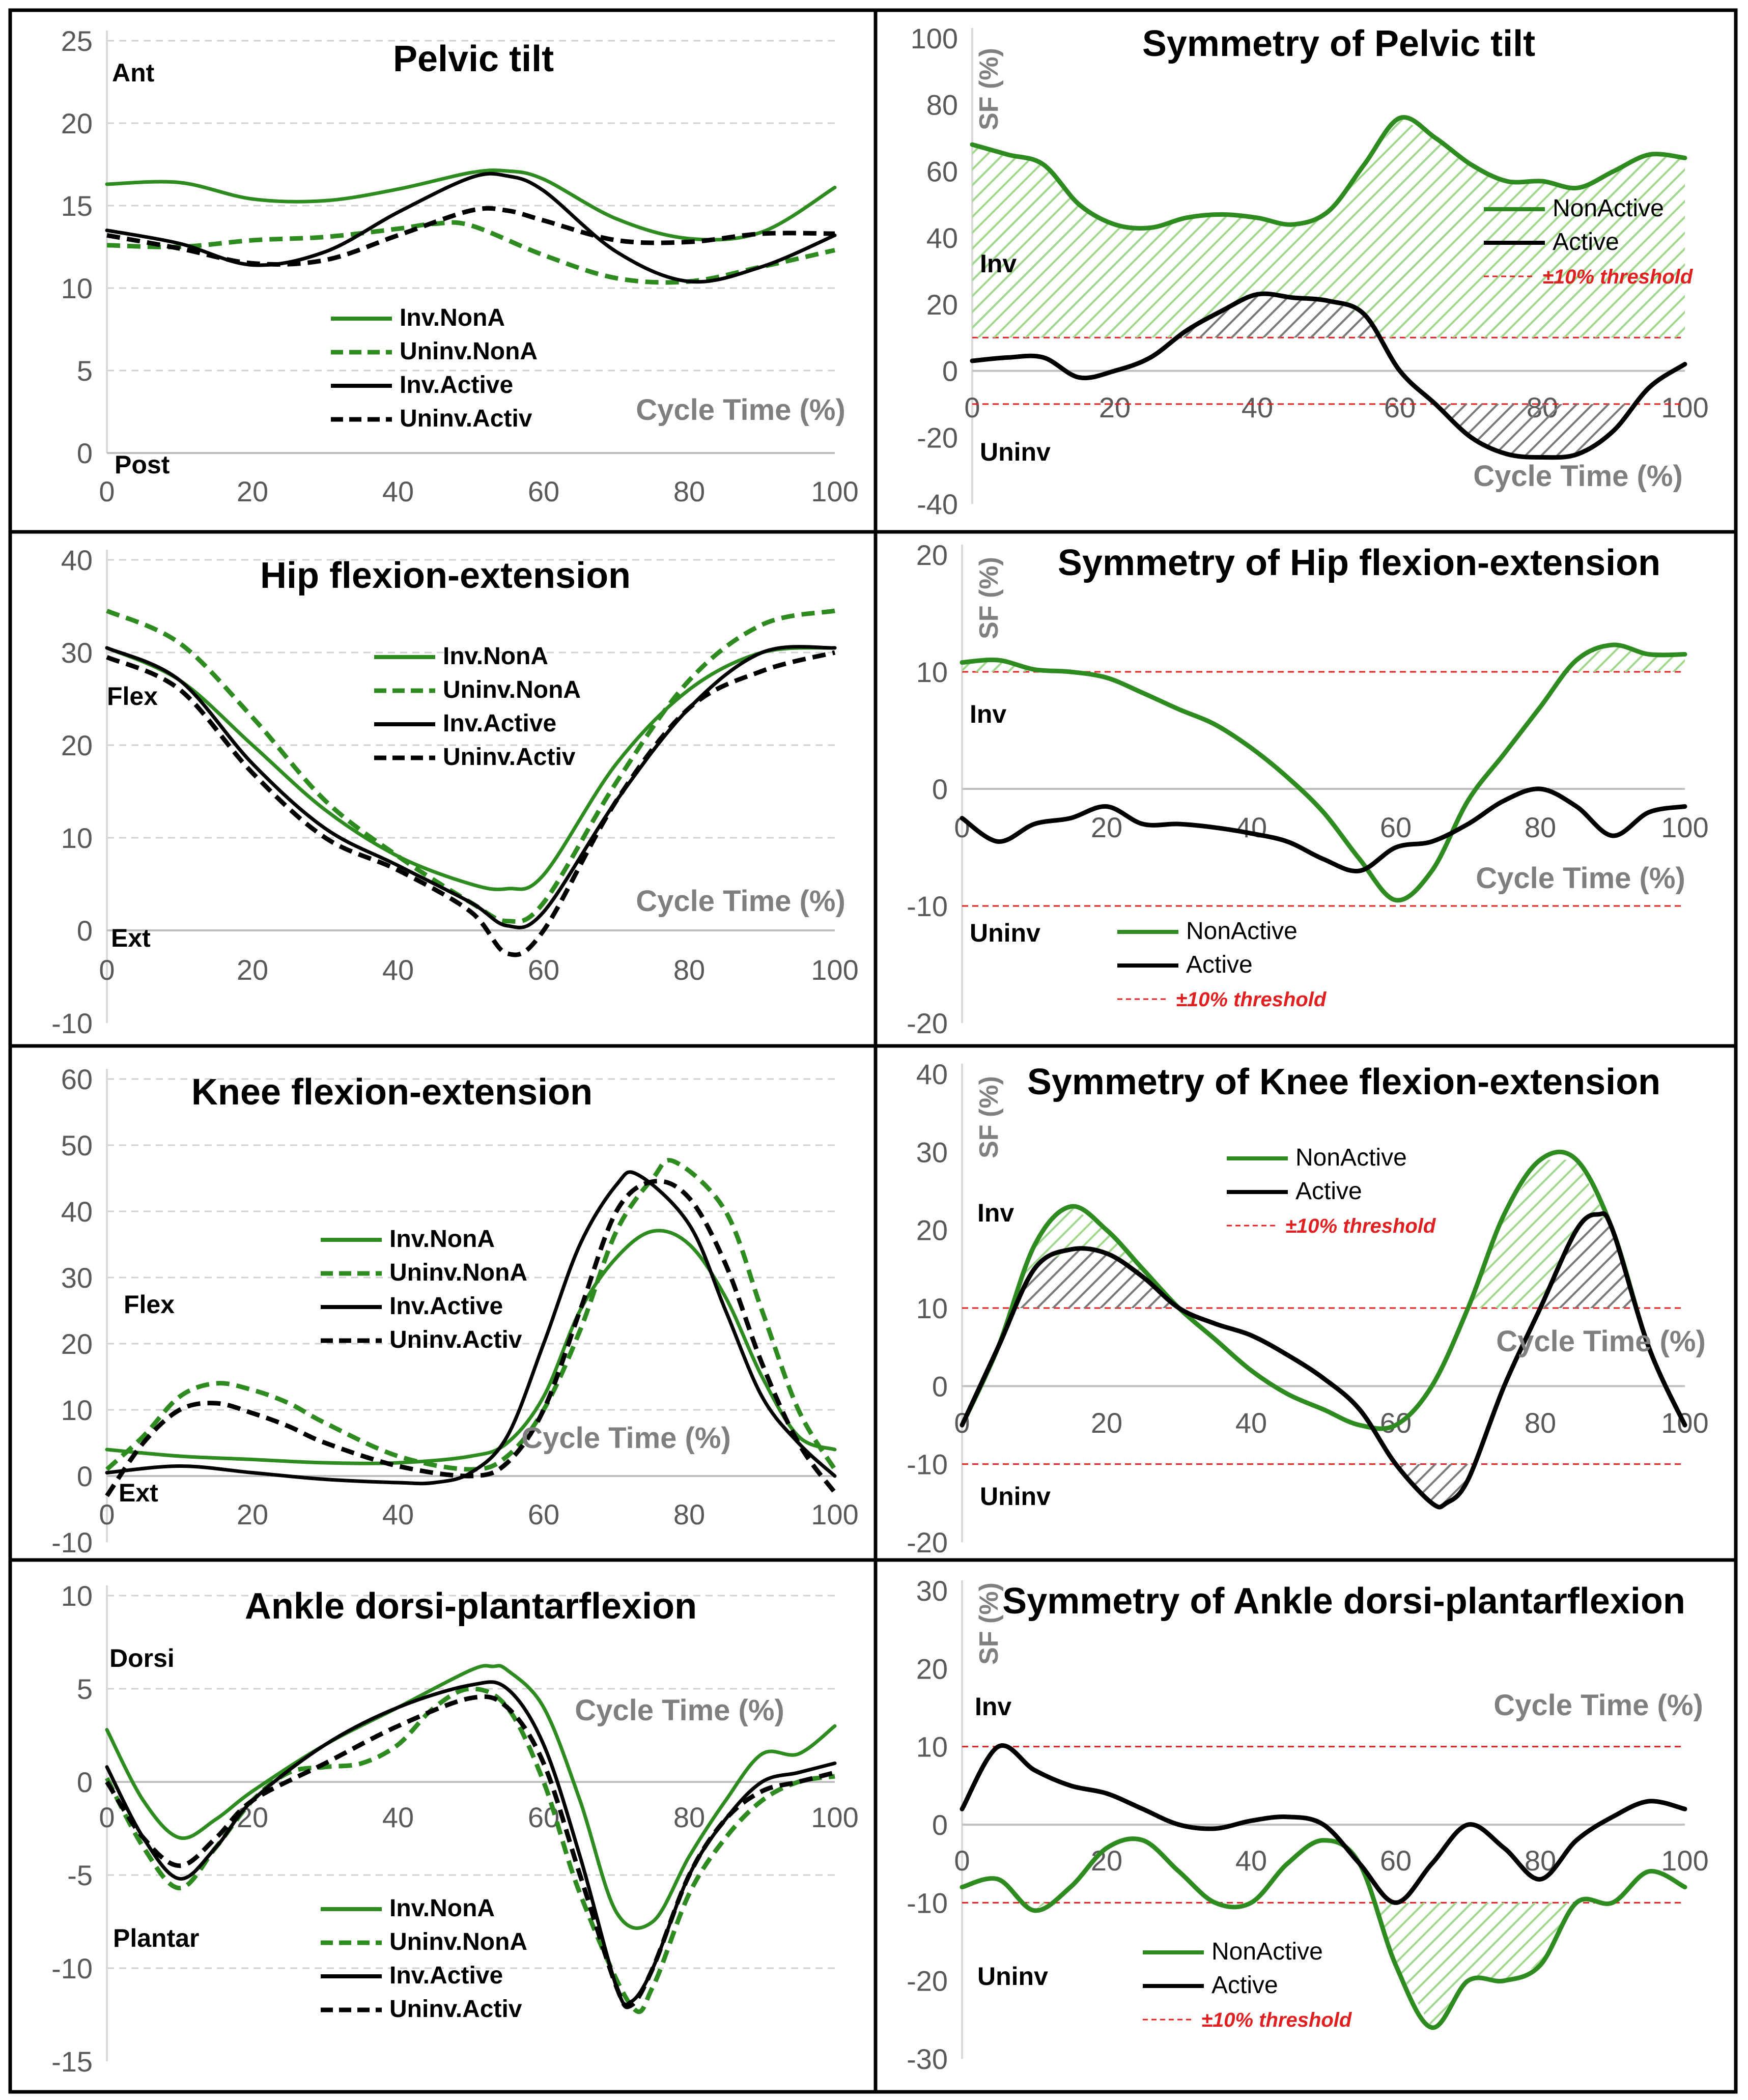 The width and height of the screenshot is (1748, 2100). What do you see at coordinates (927, 1023) in the screenshot?
I see `y-tick-label: -20` at bounding box center [927, 1023].